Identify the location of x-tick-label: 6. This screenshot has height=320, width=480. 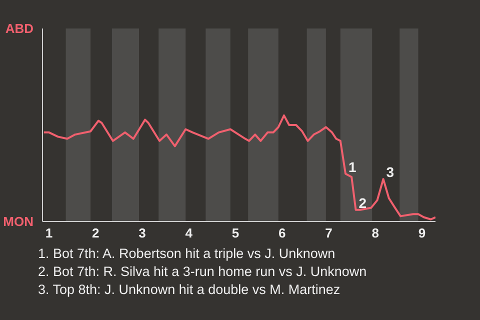
(282, 233).